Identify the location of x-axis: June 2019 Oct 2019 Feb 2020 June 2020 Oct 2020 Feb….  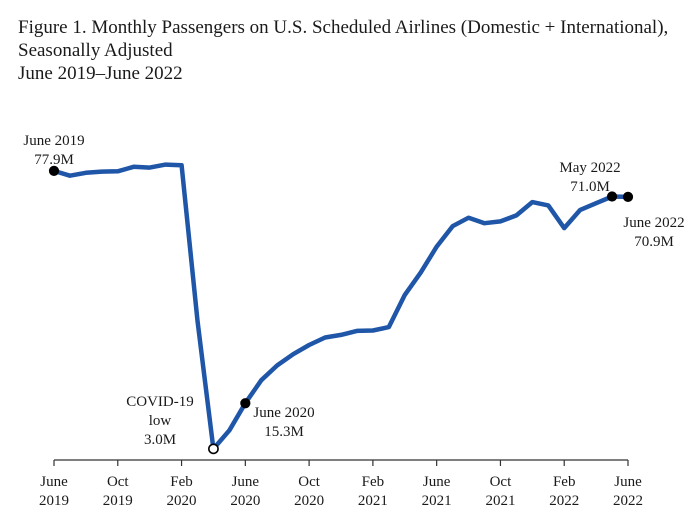
(341, 484).